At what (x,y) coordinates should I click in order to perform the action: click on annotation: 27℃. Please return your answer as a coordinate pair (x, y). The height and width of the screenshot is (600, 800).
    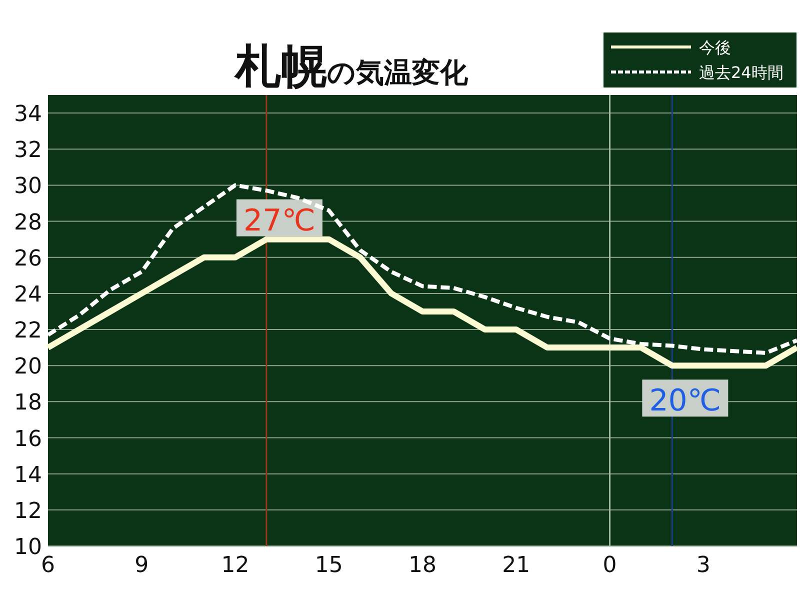
    Looking at the image, I should click on (280, 220).